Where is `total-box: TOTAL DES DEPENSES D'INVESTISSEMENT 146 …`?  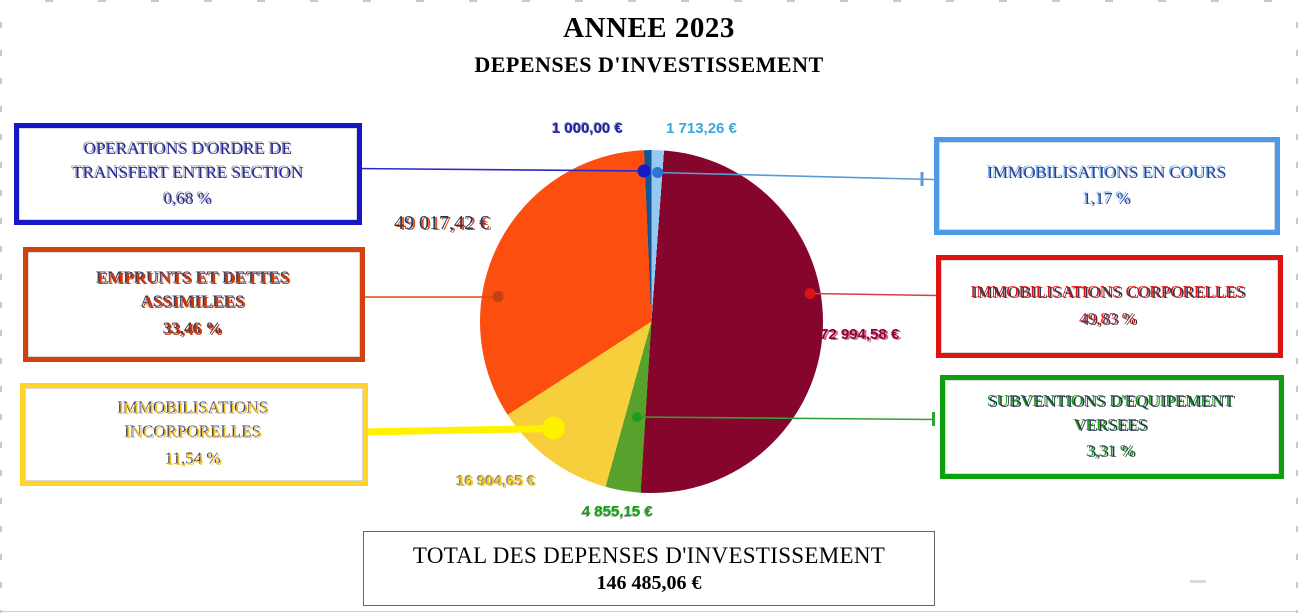
total-box: TOTAL DES DEPENSES D'INVESTISSEMENT 146 … is located at coordinates (649, 568).